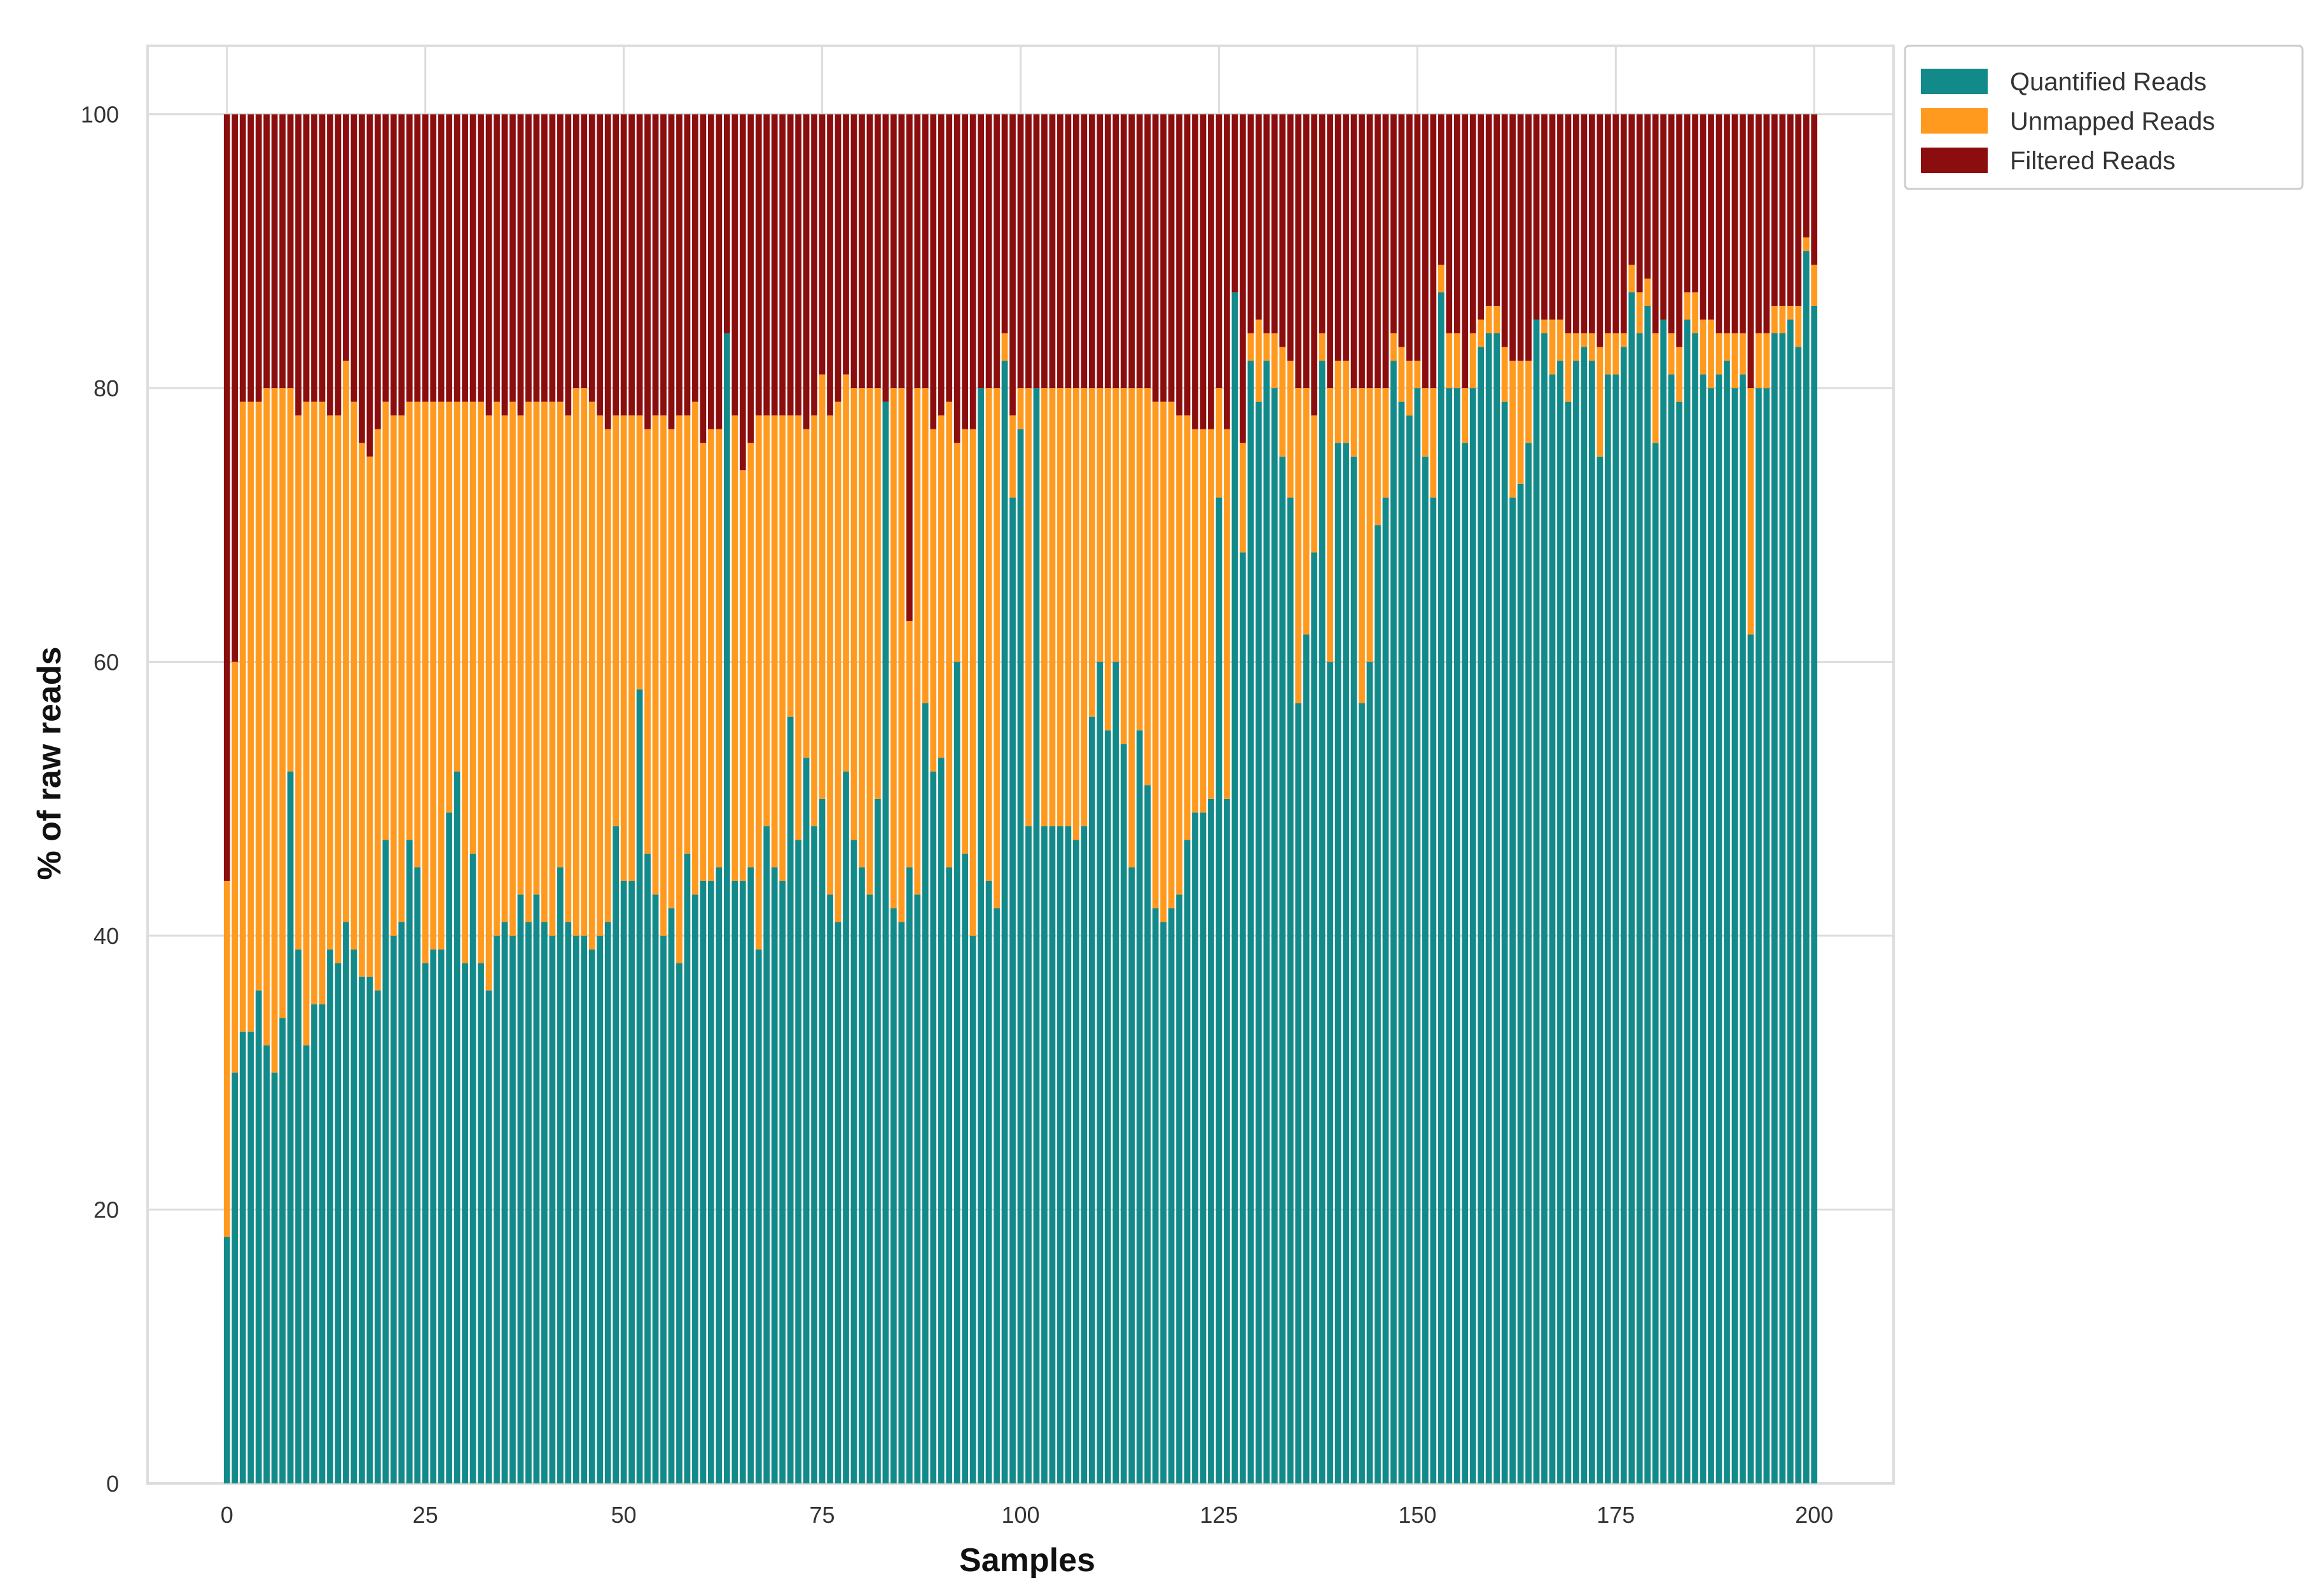 The height and width of the screenshot is (1596, 2314). Describe the element at coordinates (1814, 1515) in the screenshot. I see `x-tick-label: 200` at that location.